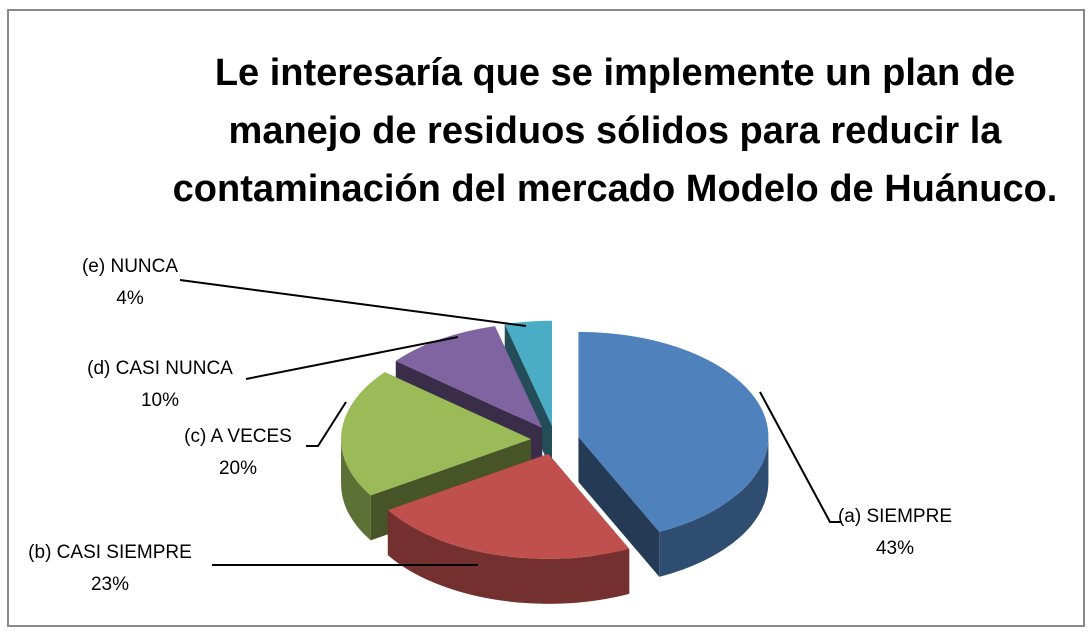 The height and width of the screenshot is (632, 1090). What do you see at coordinates (238, 468) in the screenshot?
I see `data-label: 20%` at bounding box center [238, 468].